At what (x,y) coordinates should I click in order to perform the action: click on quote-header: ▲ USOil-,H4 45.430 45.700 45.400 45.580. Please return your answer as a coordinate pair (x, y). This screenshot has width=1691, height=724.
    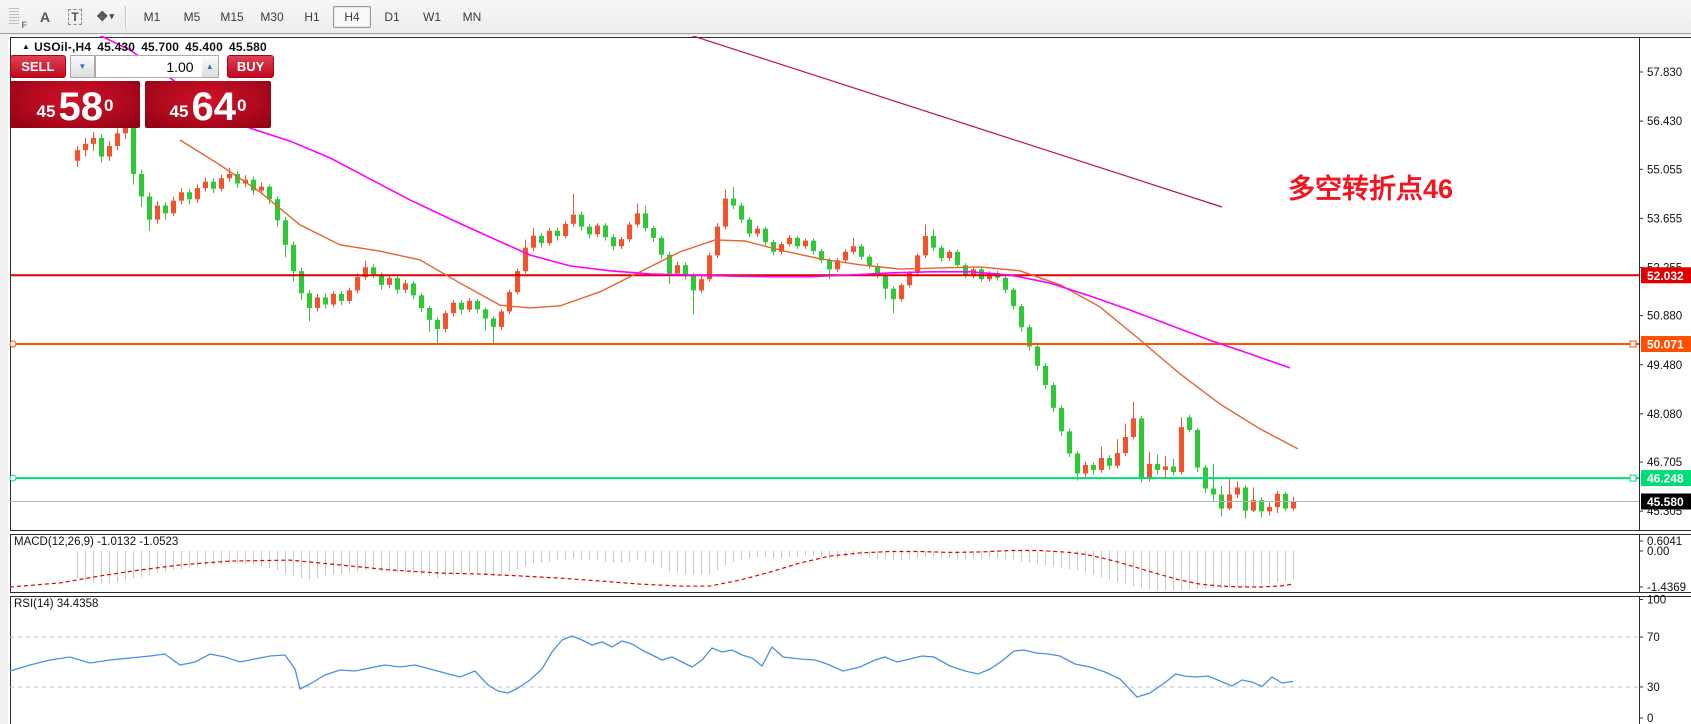
    Looking at the image, I should click on (147, 47).